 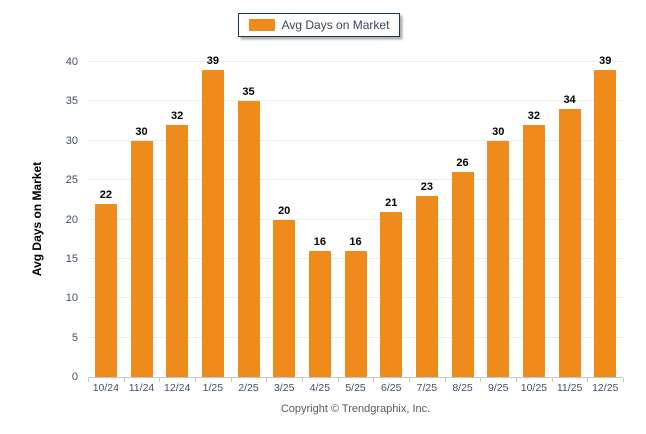 What do you see at coordinates (605, 388) in the screenshot?
I see `x-tick-label: 12/25` at bounding box center [605, 388].